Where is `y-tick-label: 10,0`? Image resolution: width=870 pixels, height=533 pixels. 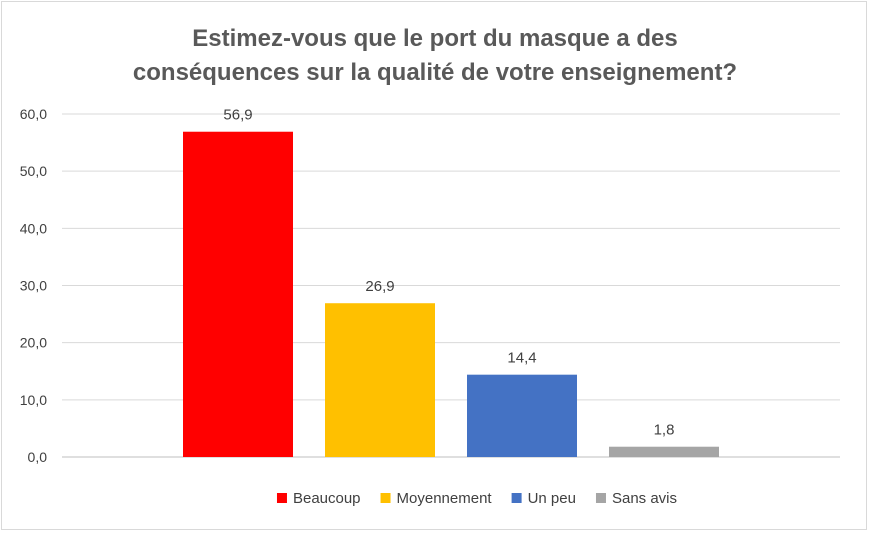 y-tick-label: 10,0 is located at coordinates (33, 400).